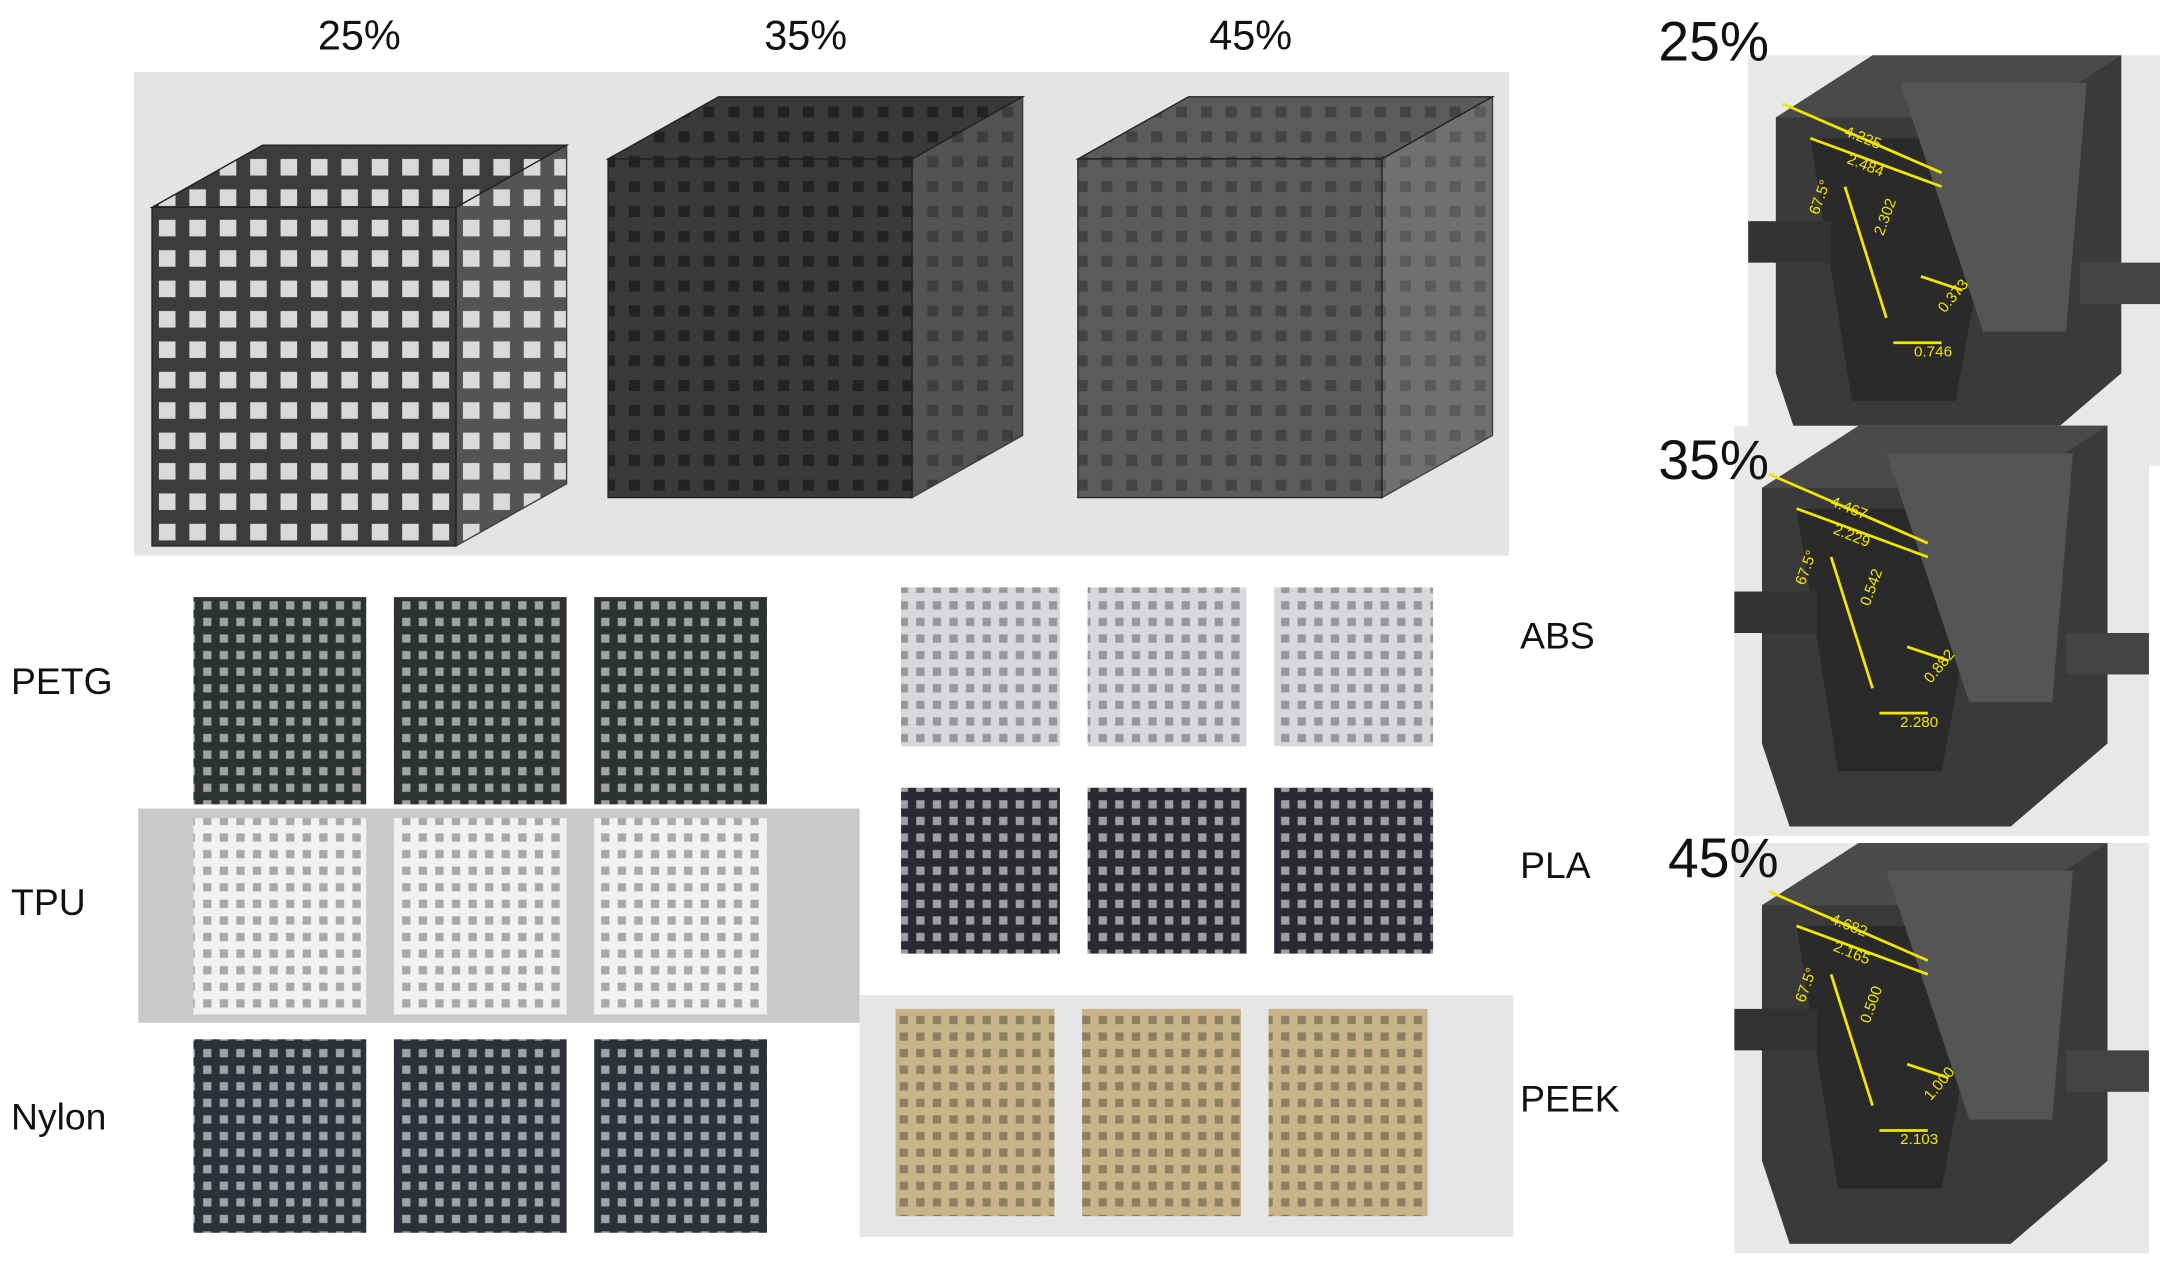 This screenshot has width=2160, height=1266. Describe the element at coordinates (1557, 635) in the screenshot. I see `material-label: ABS` at that location.